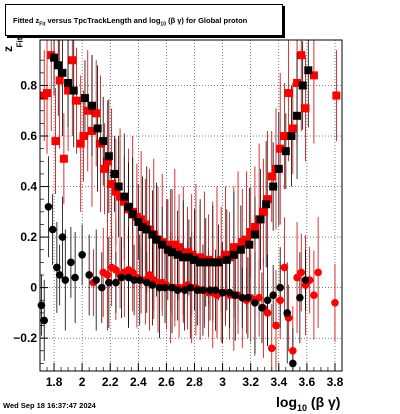  What do you see at coordinates (28, 136) in the screenshot?
I see `y-tick-label: 0.6` at bounding box center [28, 136].